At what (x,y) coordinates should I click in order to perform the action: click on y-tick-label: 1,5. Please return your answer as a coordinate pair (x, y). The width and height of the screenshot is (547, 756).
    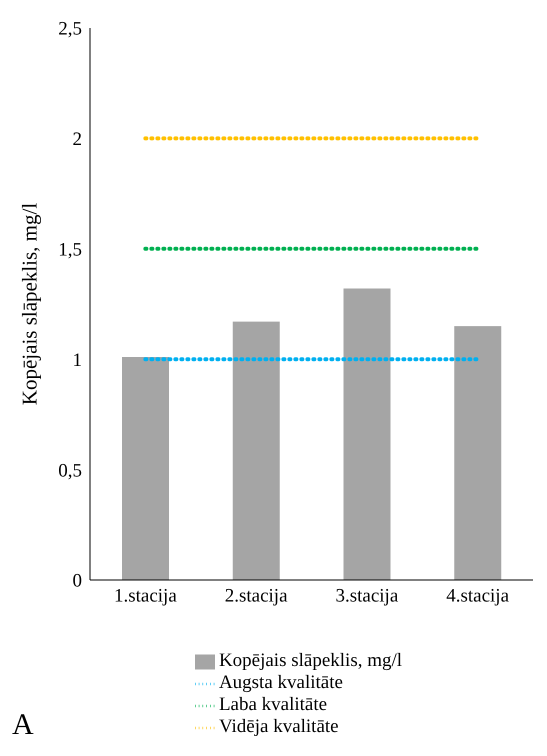
    Looking at the image, I should click on (70, 250).